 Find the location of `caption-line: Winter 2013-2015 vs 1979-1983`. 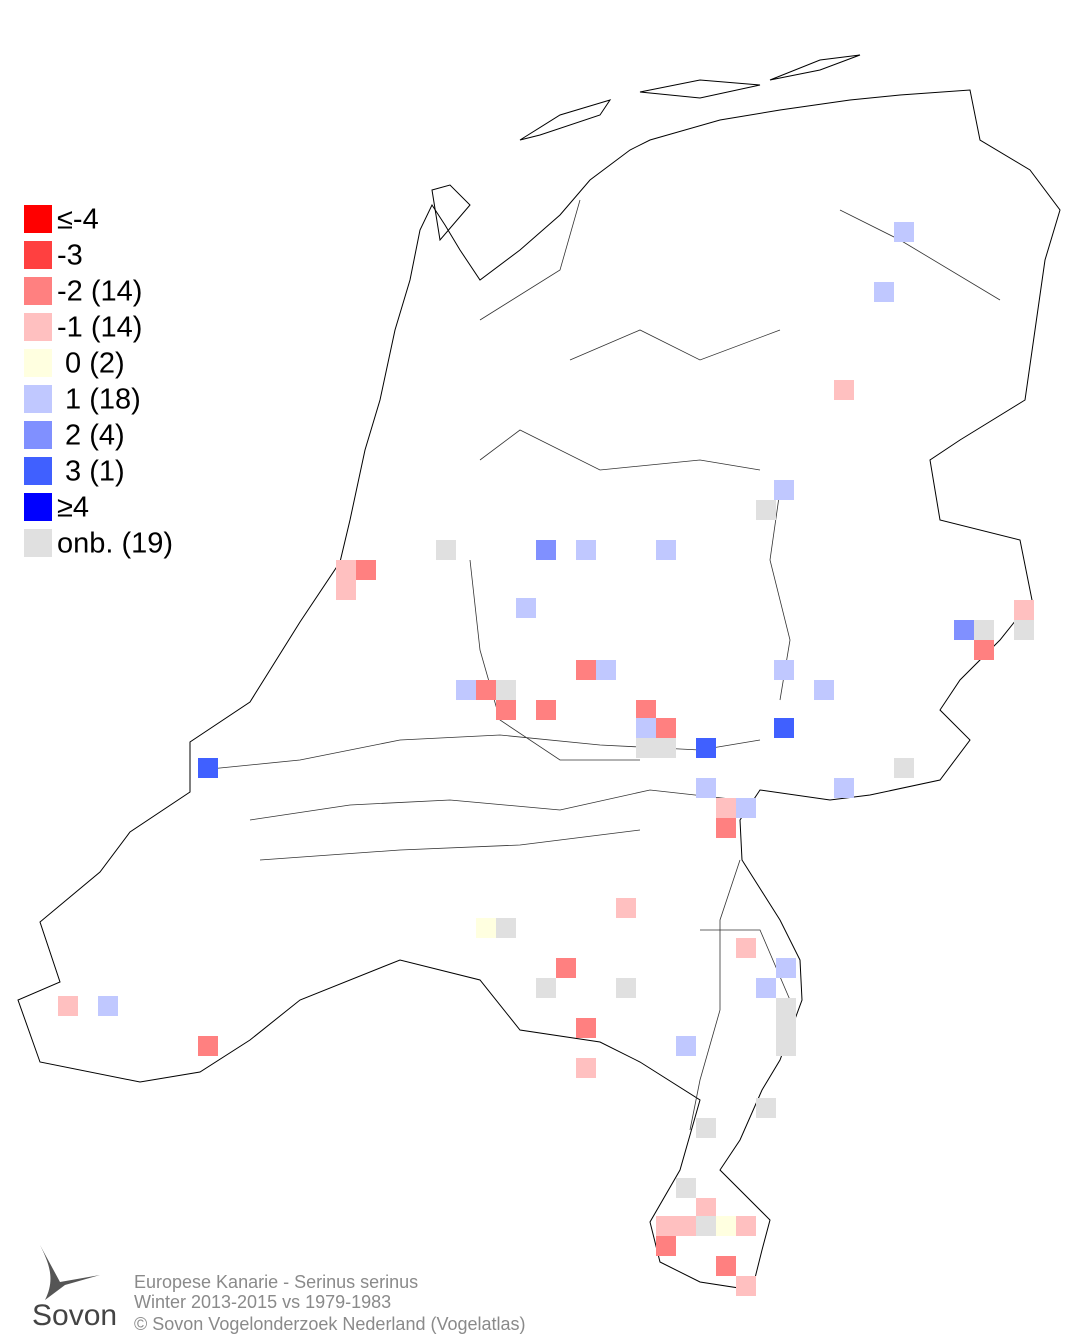

caption-line: Winter 2013-2015 vs 1979-1983 is located at coordinates (262, 1302).